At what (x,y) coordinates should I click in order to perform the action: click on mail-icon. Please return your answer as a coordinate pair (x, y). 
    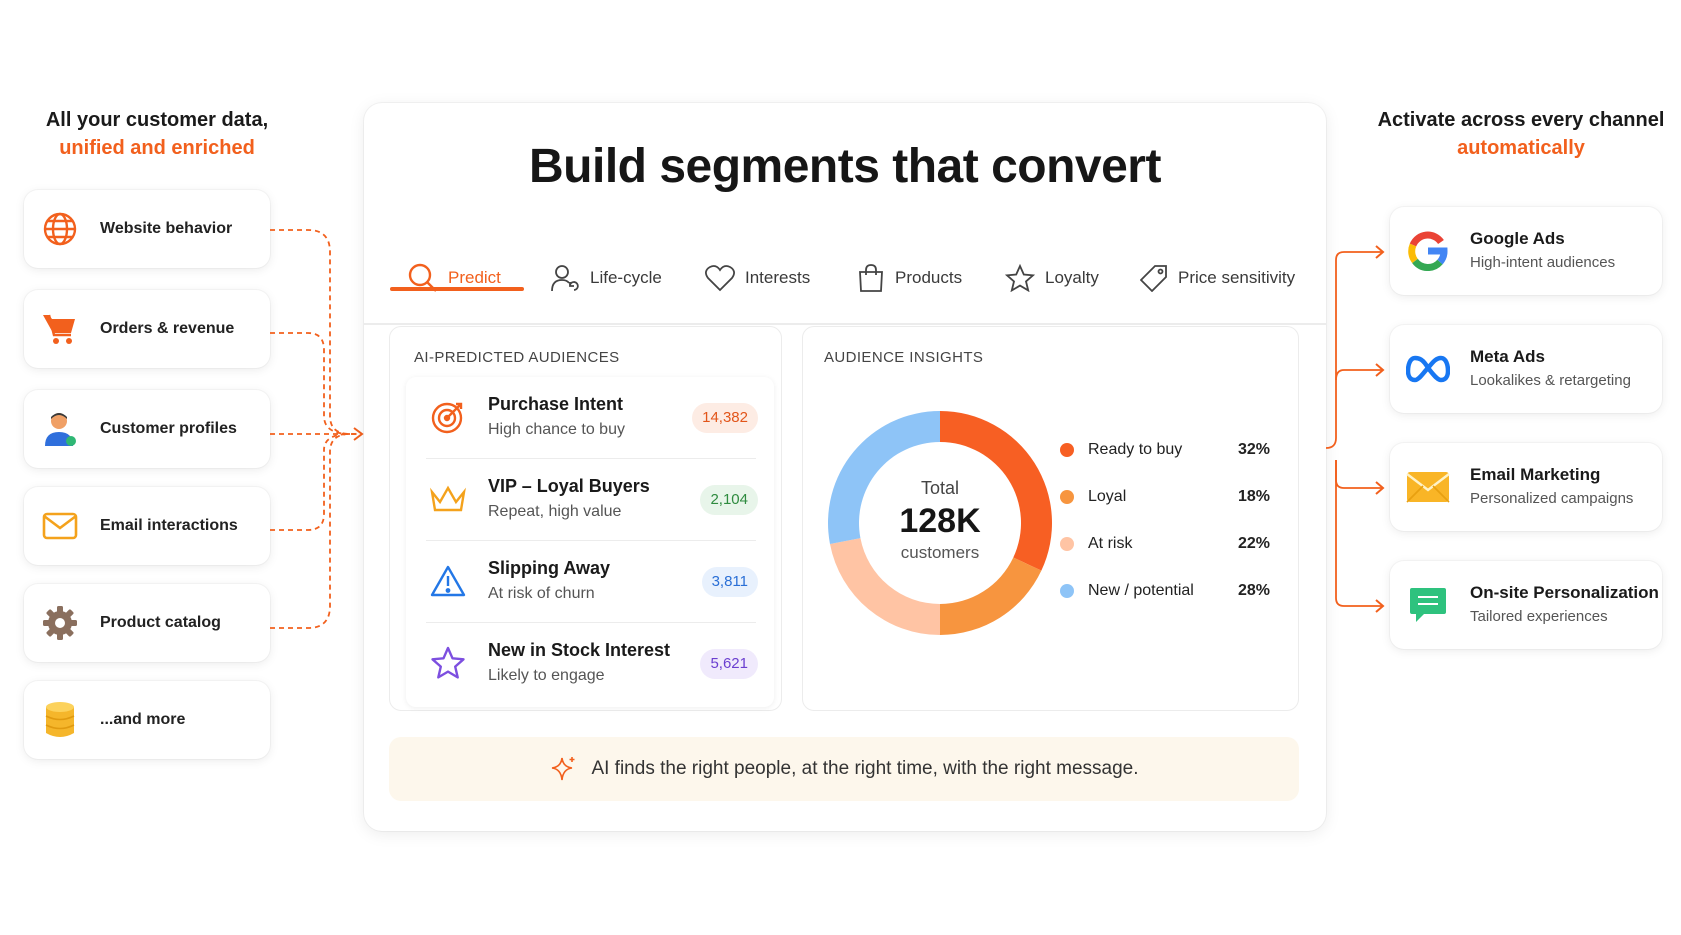
    Looking at the image, I should click on (1428, 487).